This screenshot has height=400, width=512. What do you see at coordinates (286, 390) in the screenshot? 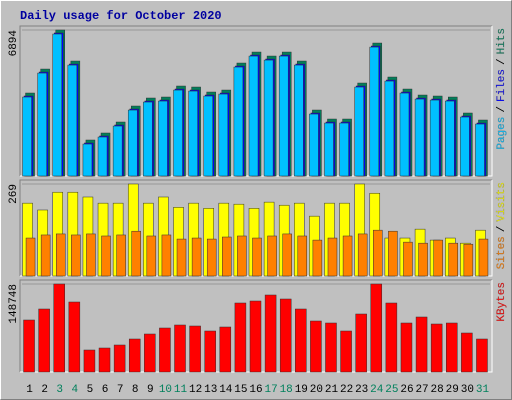
I see `x-tick-label: 18` at bounding box center [286, 390].